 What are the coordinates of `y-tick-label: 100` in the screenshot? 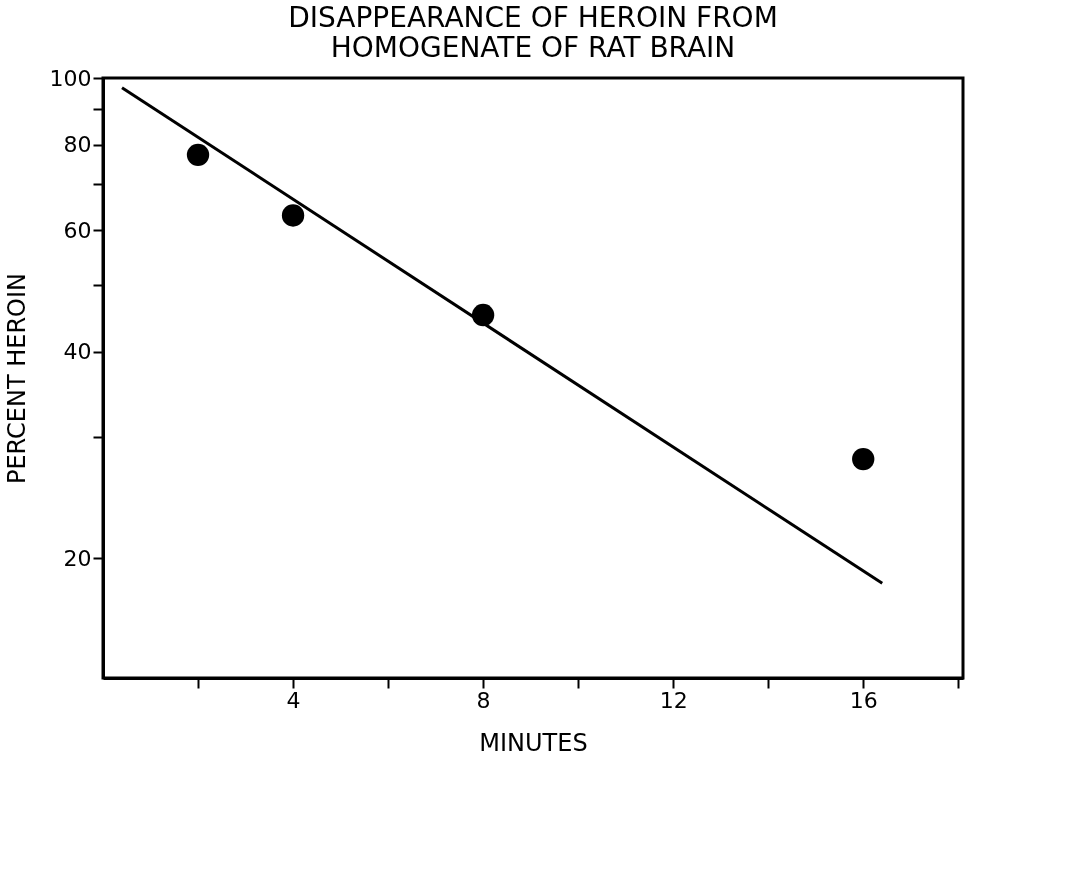 It's located at (70, 78).